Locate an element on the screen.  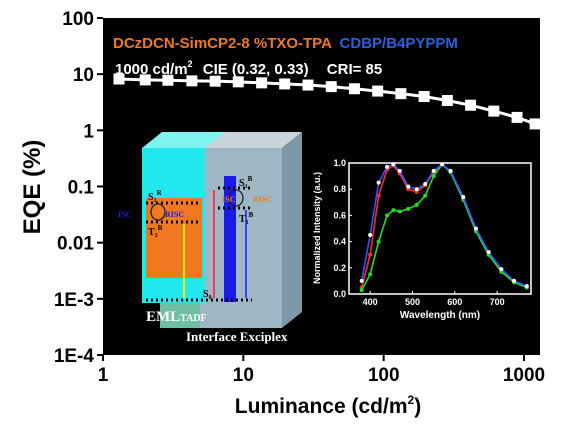
diagram-isc-right-label: ISC is located at coordinates (229, 199).